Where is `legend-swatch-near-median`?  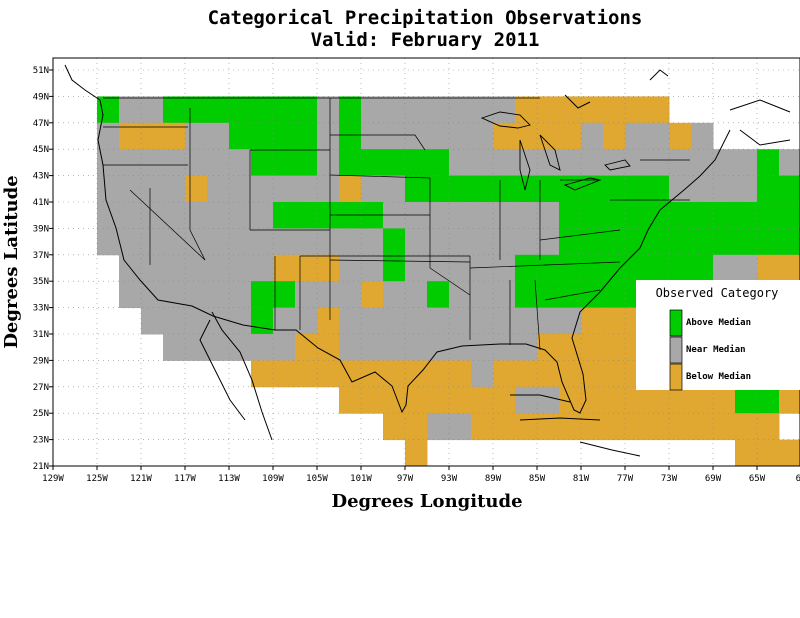 legend-swatch-near-median is located at coordinates (676, 350).